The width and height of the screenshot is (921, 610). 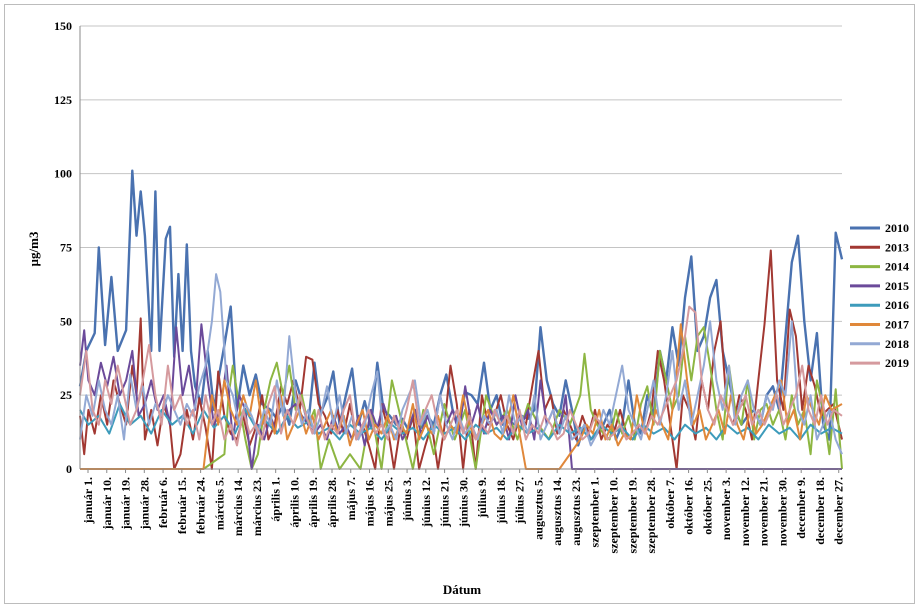 What do you see at coordinates (462, 589) in the screenshot?
I see `x-axis-title: Dátum` at bounding box center [462, 589].